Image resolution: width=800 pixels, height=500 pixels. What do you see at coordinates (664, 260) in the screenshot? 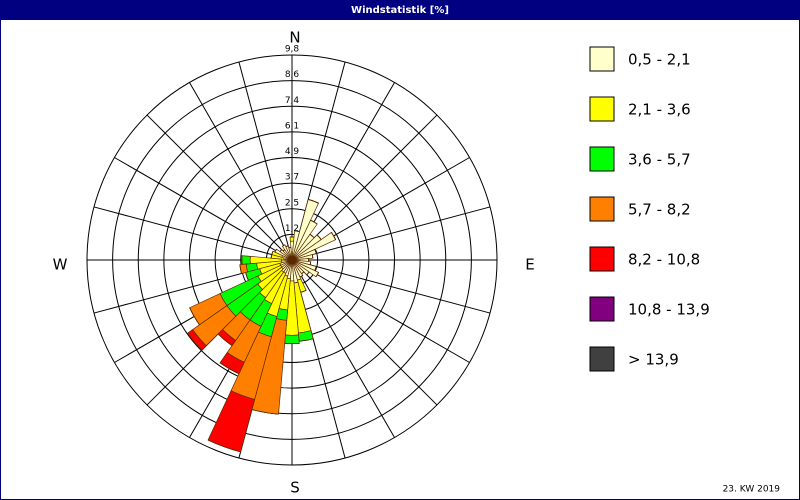
I see `legend-label: 8,2 - 10,8` at bounding box center [664, 260].